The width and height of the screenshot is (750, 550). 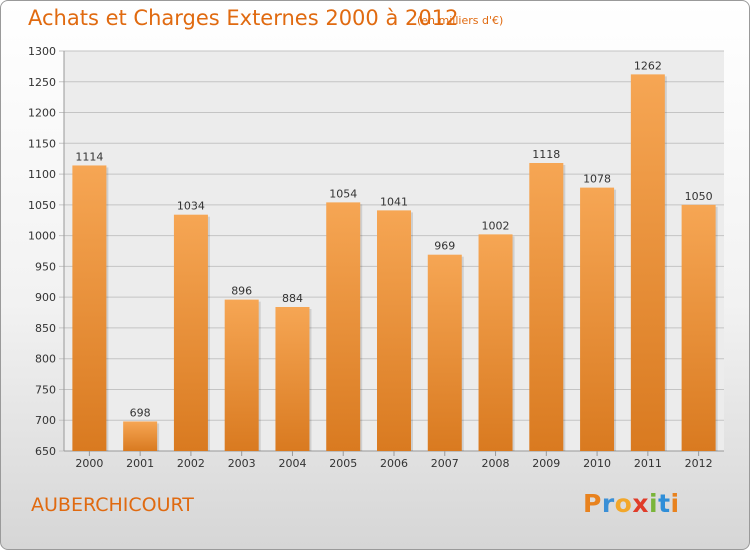 I want to click on logo-letter: P, so click(x=592, y=503).